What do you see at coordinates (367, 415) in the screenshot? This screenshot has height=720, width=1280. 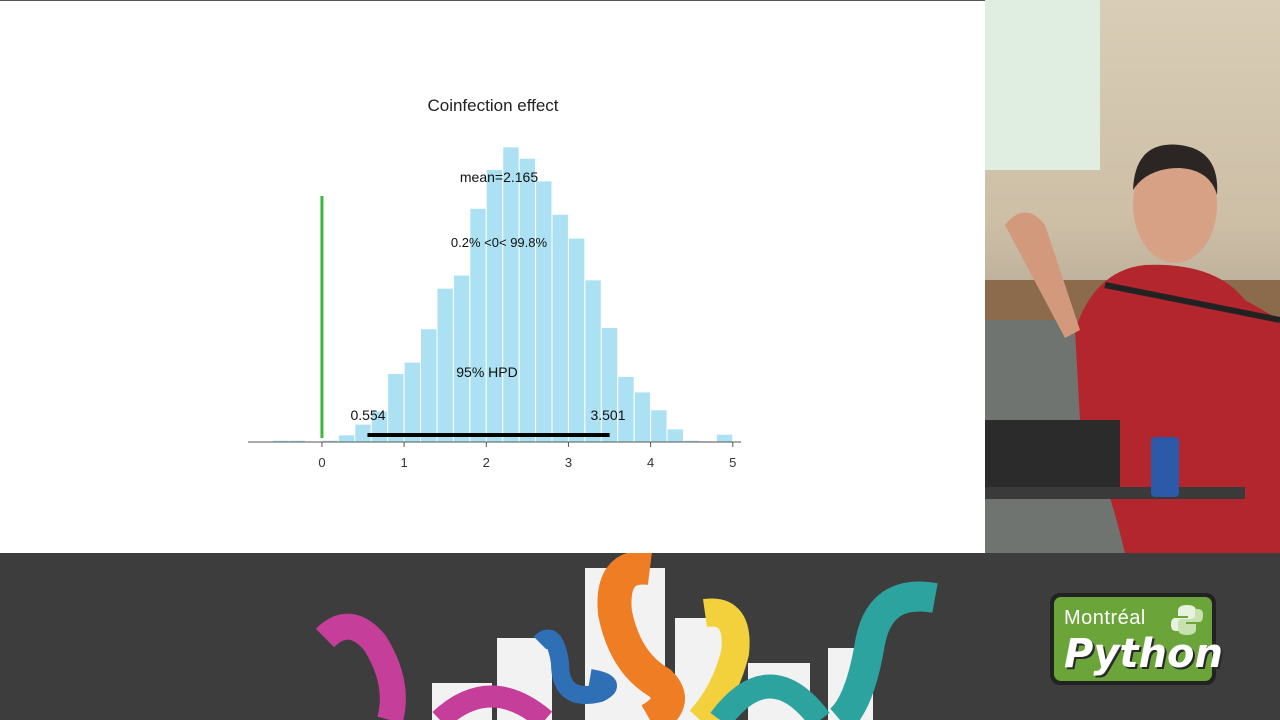 I see `hpd-low-label: 0.554` at bounding box center [367, 415].